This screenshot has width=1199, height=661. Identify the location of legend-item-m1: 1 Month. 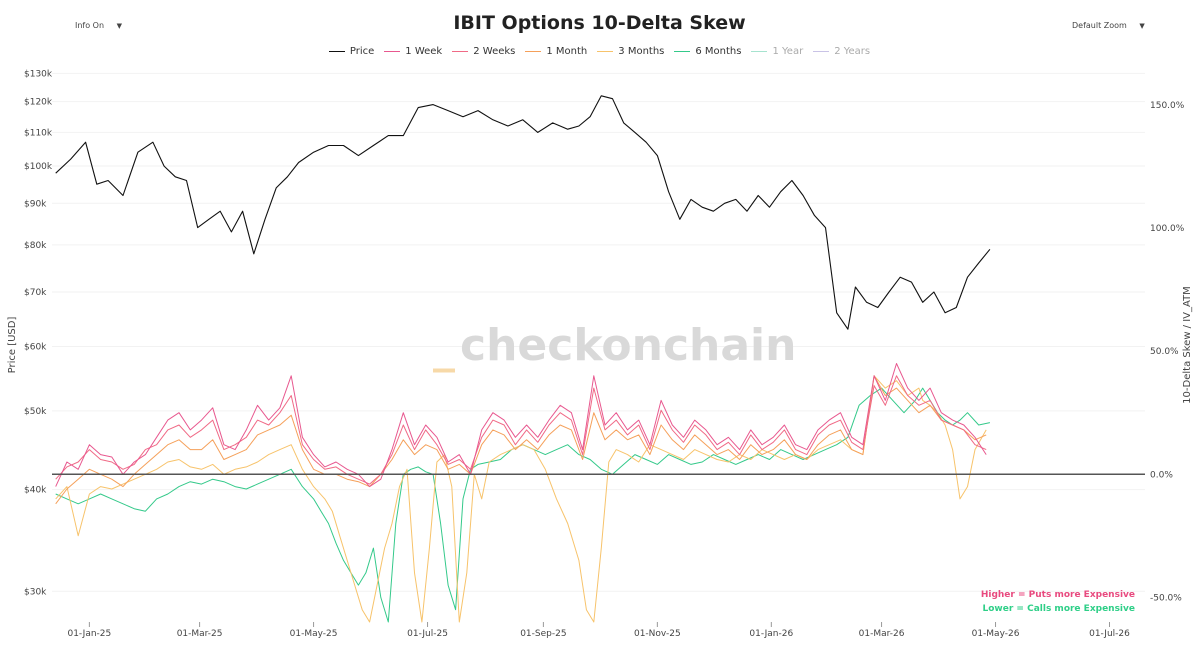
(556, 51).